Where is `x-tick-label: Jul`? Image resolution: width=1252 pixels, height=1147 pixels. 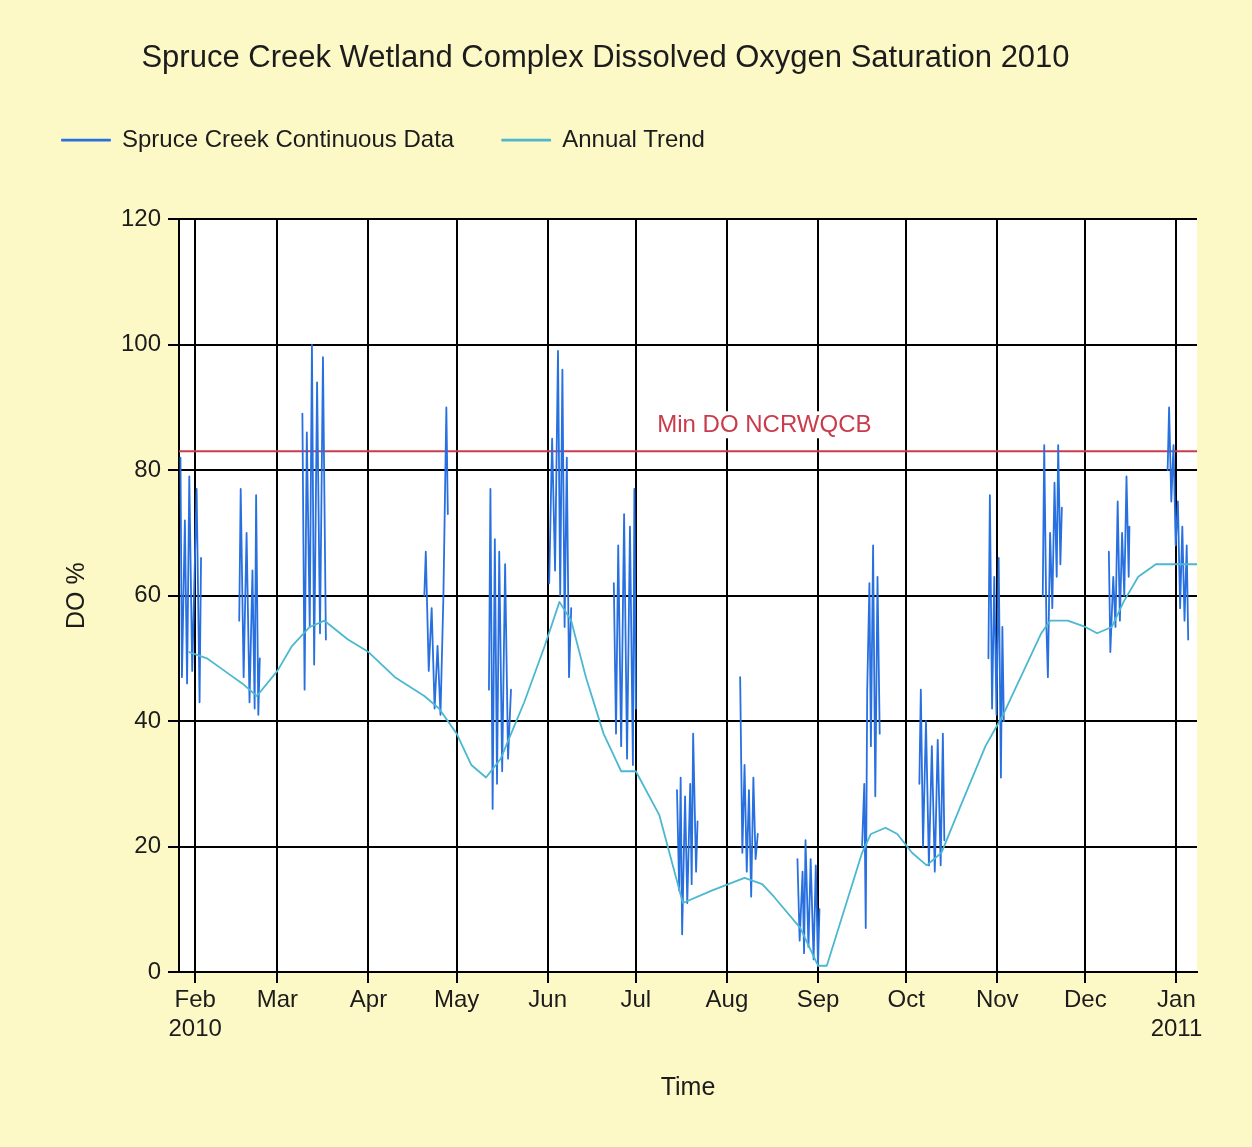 x-tick-label: Jul is located at coordinates (636, 999).